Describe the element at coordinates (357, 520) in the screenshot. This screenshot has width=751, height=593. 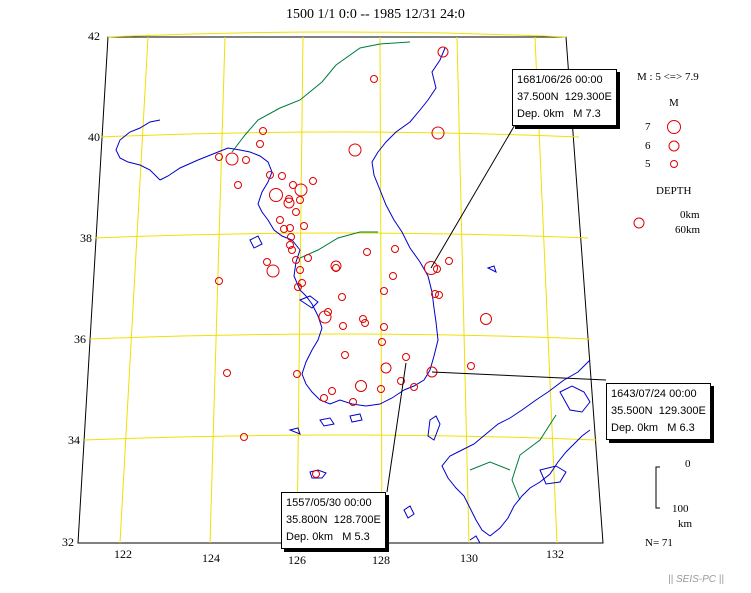
I see `event-lon: 128.700E` at that location.